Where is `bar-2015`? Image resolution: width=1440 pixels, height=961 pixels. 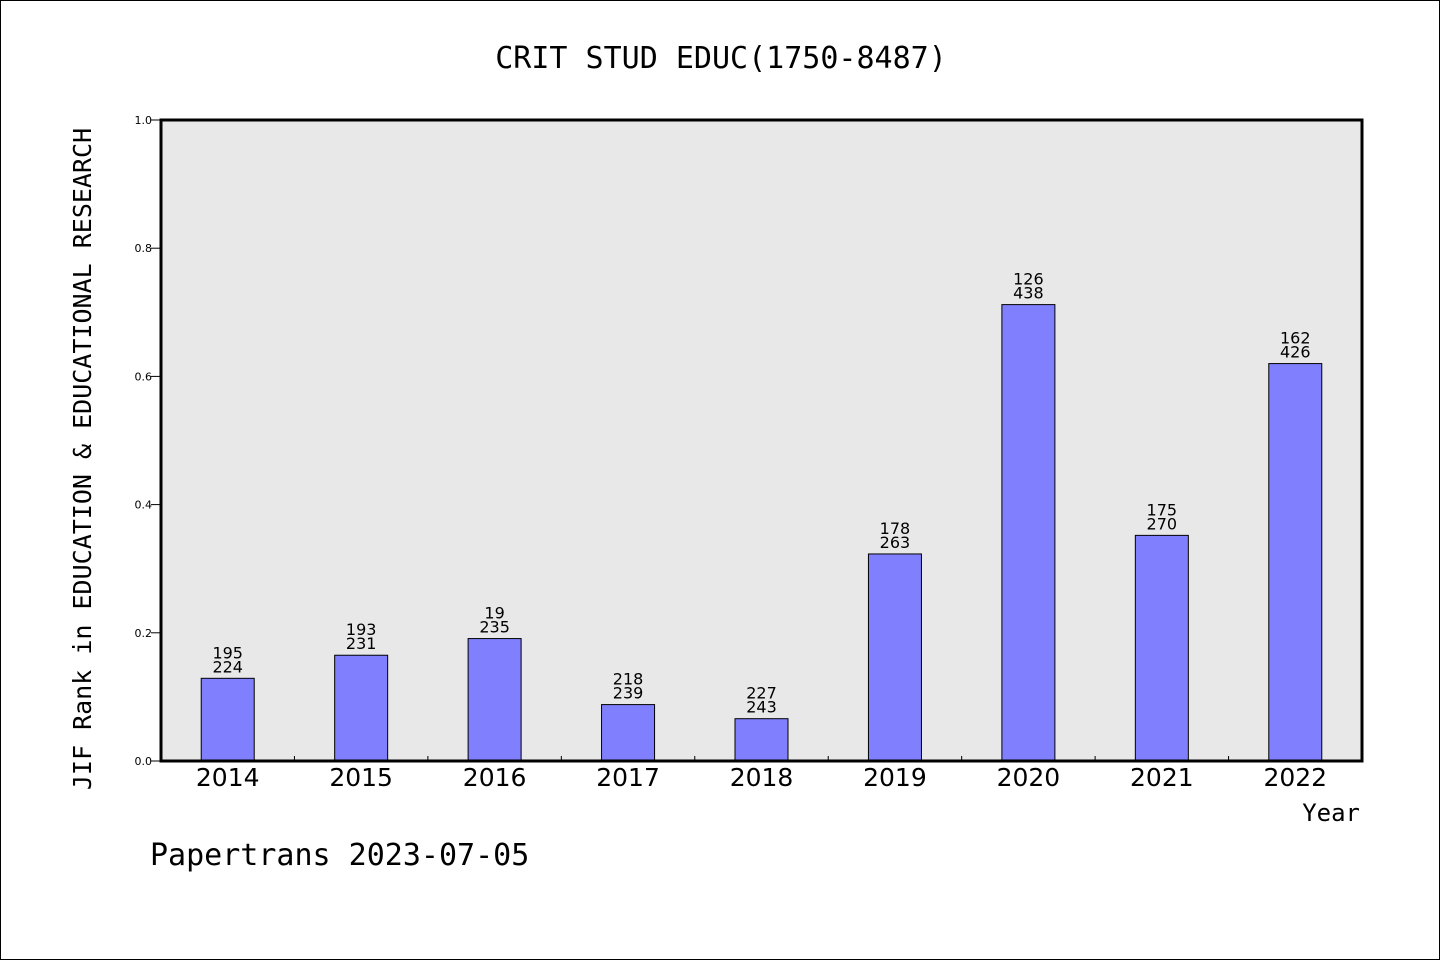
bar-2015 is located at coordinates (361, 708).